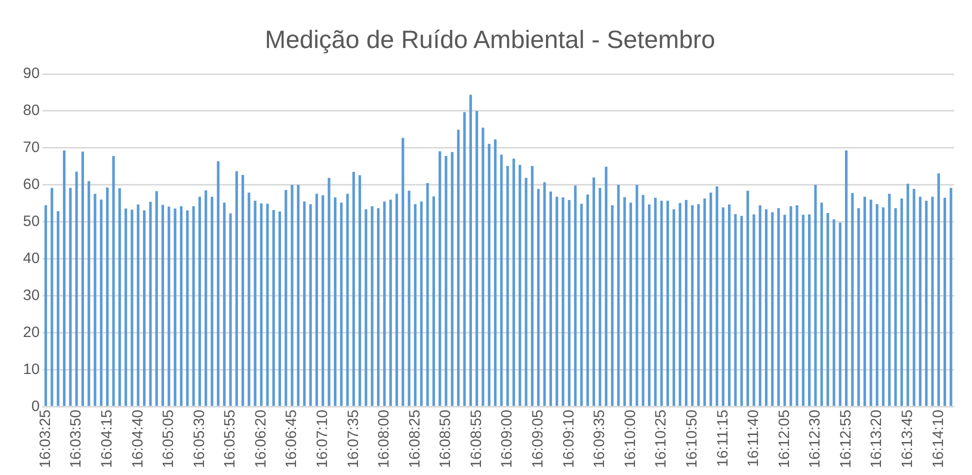  I want to click on x-tick-label: 16:13:45, so click(907, 439).